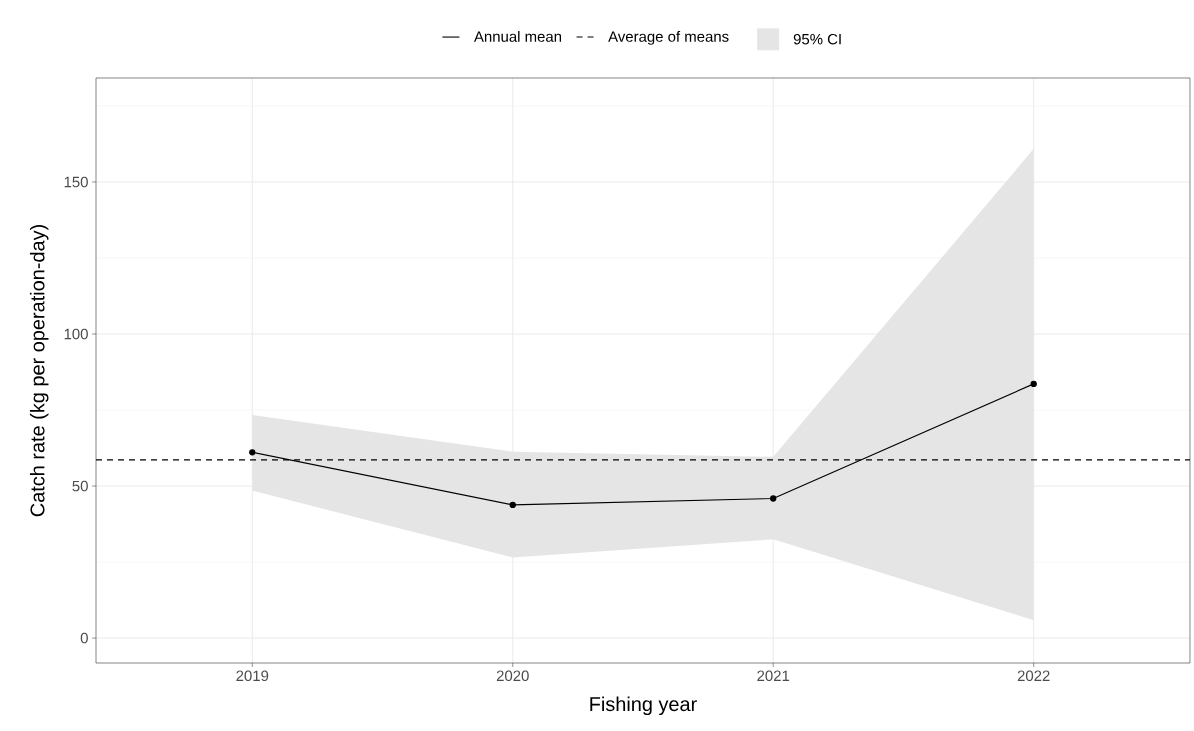  I want to click on x-tick-label: 2020, so click(512, 676).